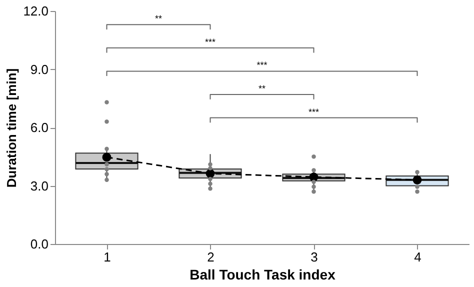 Image resolution: width=474 pixels, height=287 pixels. Describe the element at coordinates (39, 244) in the screenshot. I see `y-tick-label: 0.0` at that location.